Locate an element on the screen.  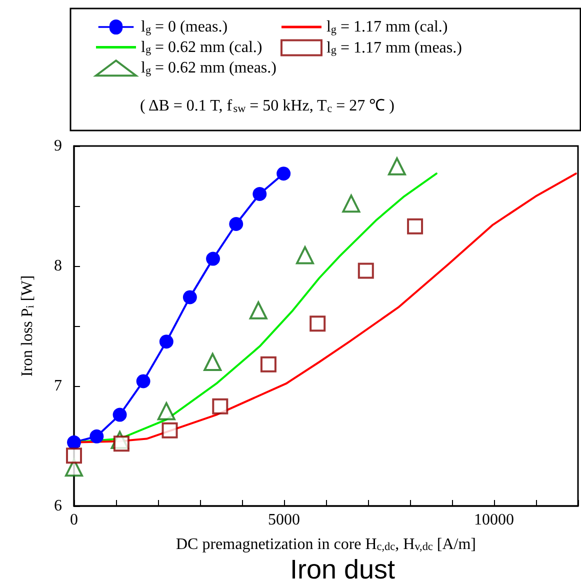
legend-label: lg = 1.17 mm (cal.) is located at coordinates (387, 27).